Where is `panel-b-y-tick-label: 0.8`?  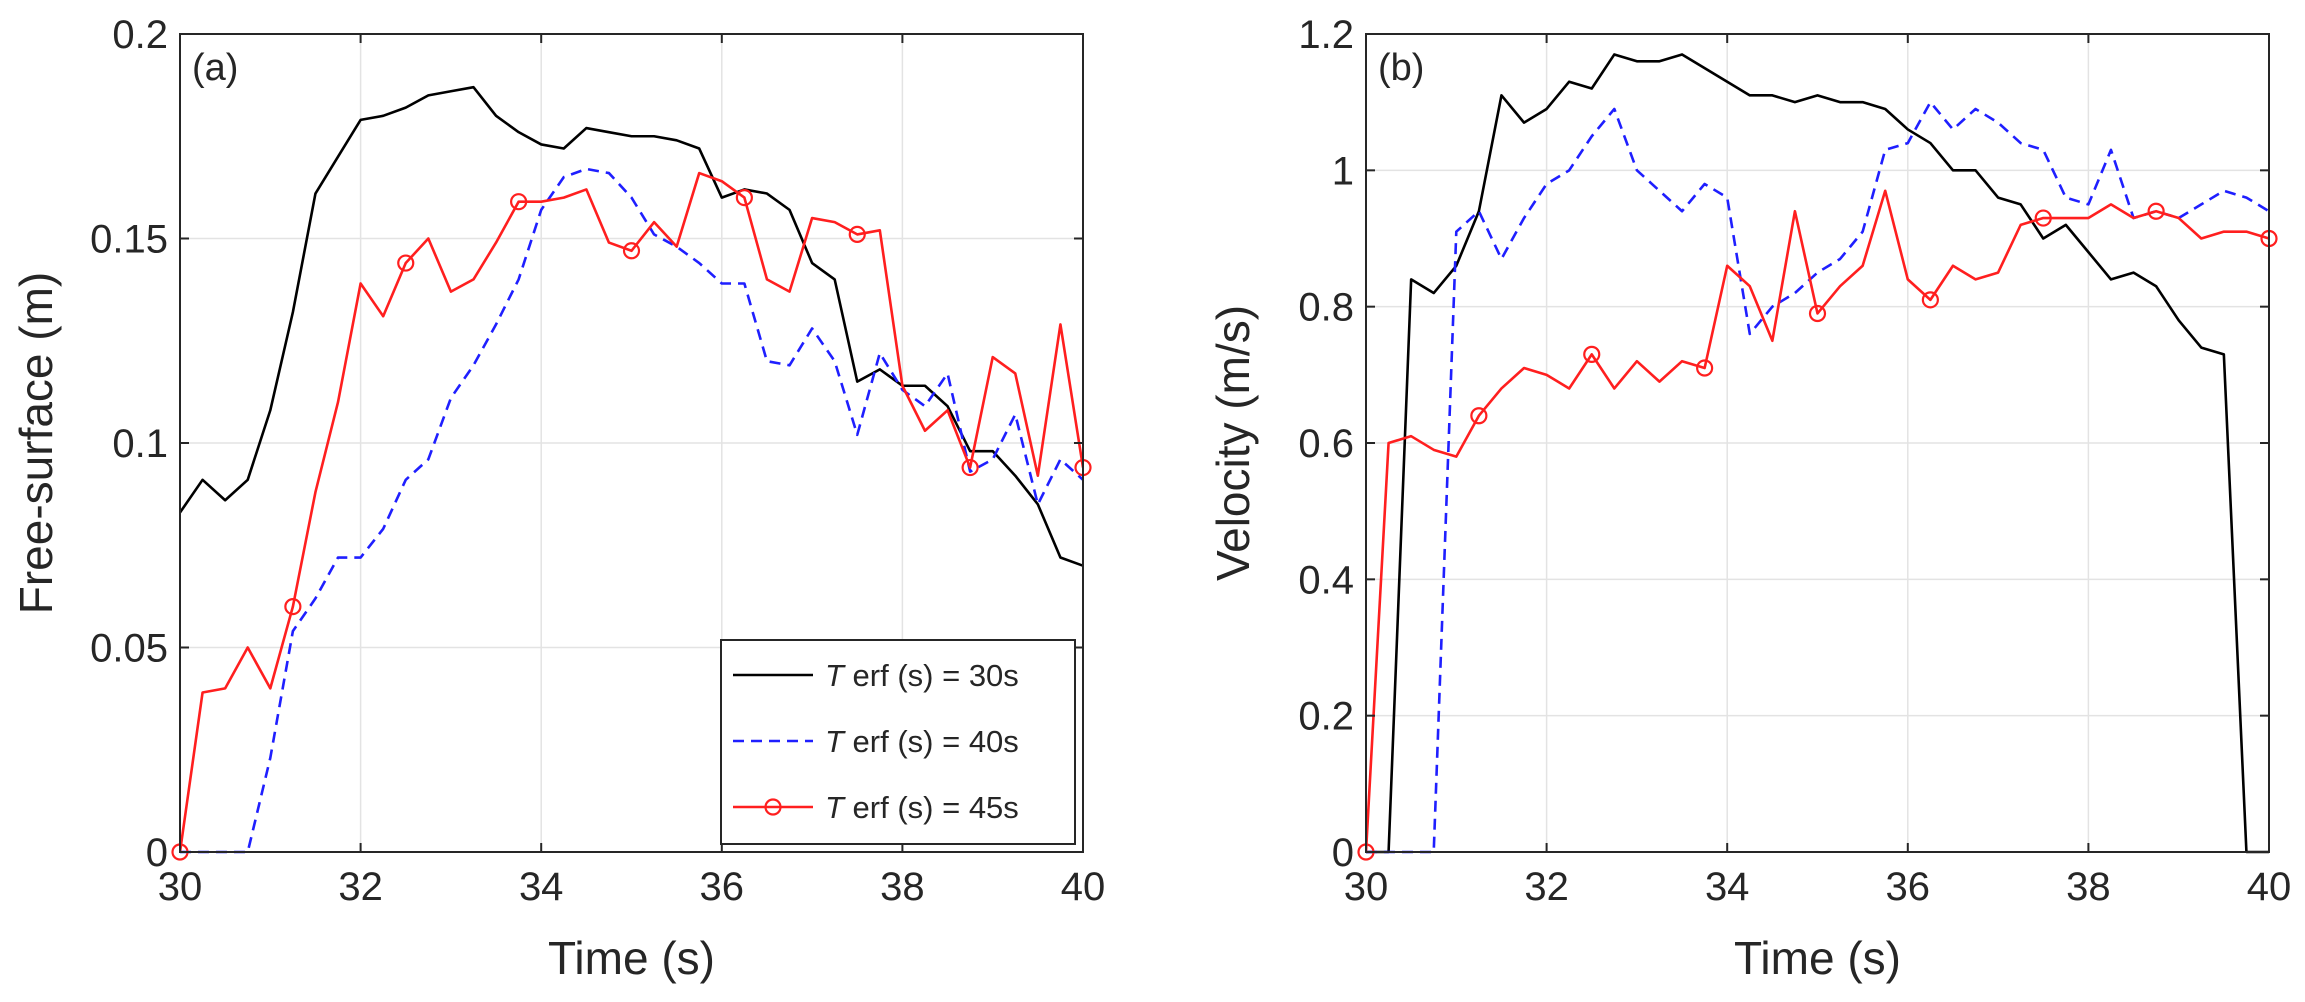
panel-b-y-tick-label: 0.8 is located at coordinates (1326, 308).